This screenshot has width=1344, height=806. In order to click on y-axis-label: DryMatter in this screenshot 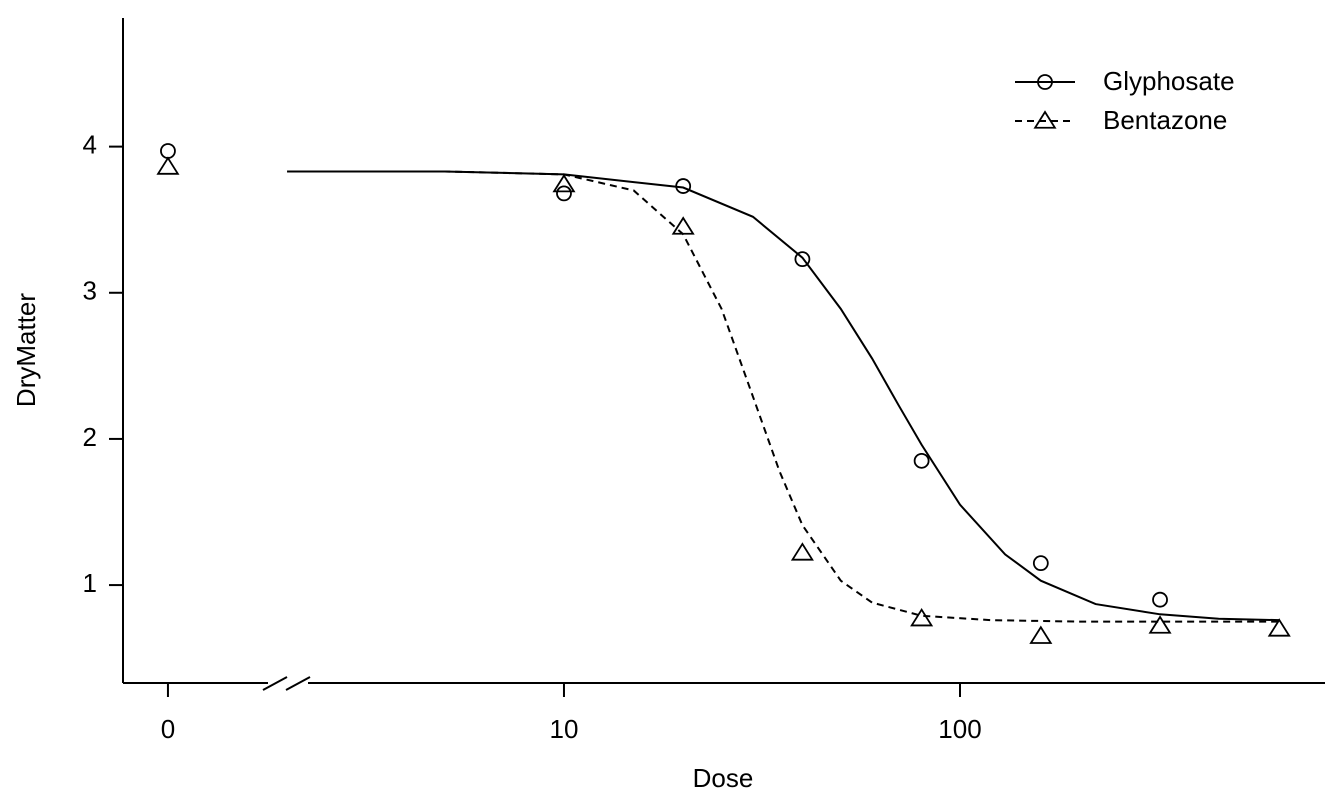, I will do `click(26, 350)`.